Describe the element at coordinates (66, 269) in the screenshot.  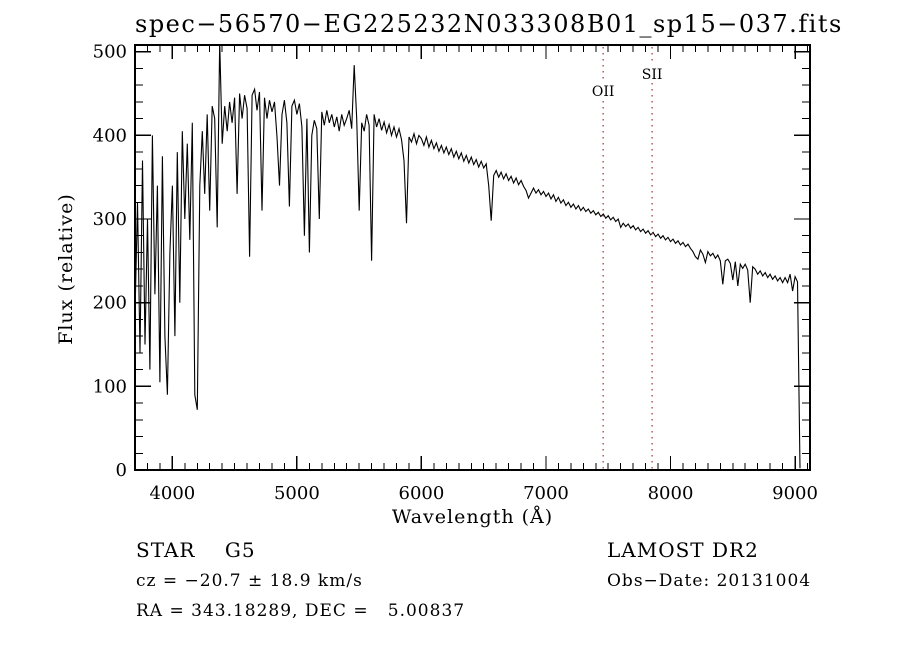
I see `y-axis-label: Flux (relative)` at that location.